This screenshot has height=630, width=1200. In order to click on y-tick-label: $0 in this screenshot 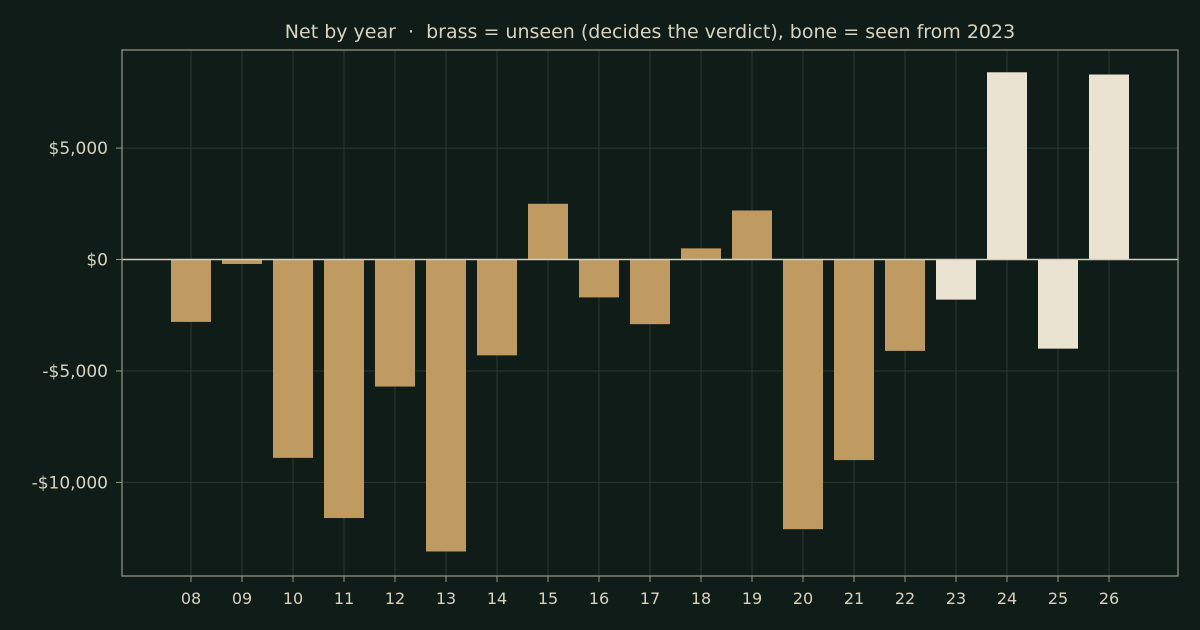, I will do `click(97, 261)`.